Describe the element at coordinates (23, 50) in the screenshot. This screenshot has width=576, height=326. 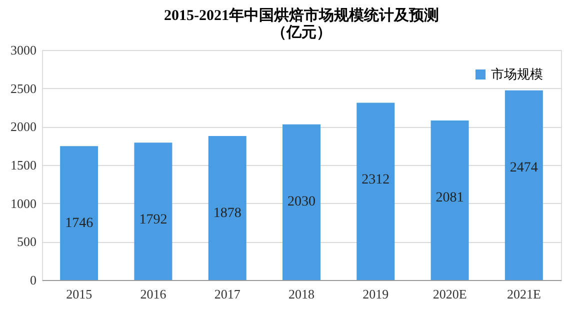
I see `y-tick-label: 3000` at that location.